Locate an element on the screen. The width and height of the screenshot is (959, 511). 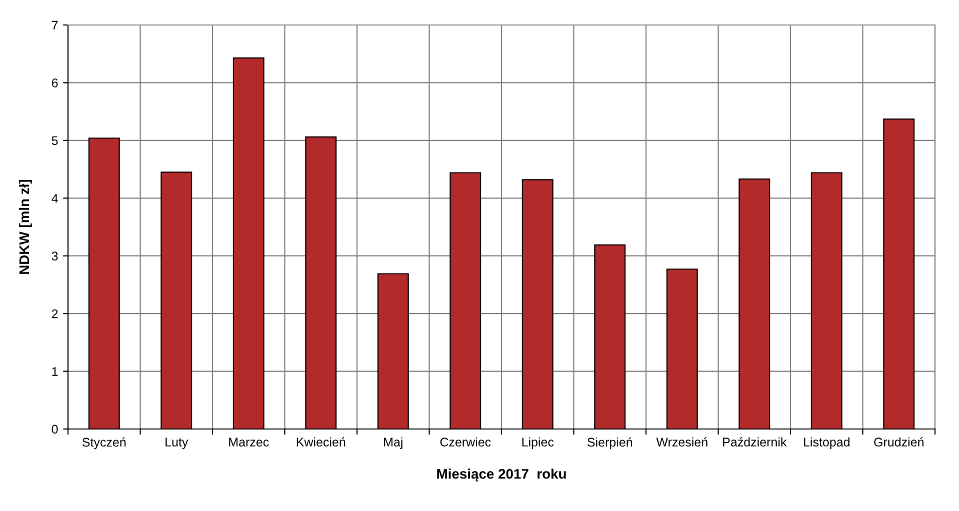
x-tick-label: Maj is located at coordinates (393, 443).